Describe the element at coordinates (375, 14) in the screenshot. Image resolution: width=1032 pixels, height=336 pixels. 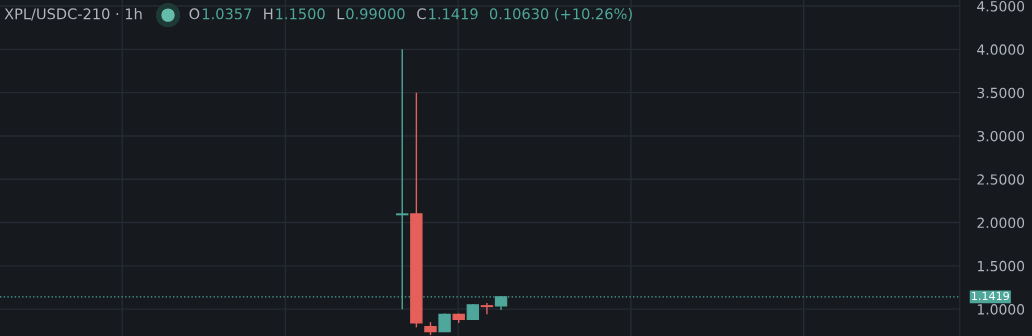
I see `annotation: 0.99000` at that location.